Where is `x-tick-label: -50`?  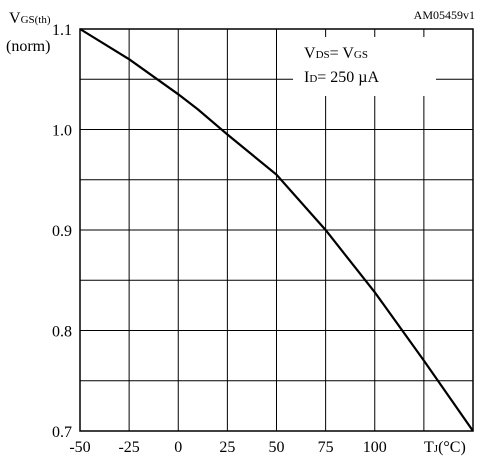
x-tick-label: -50 is located at coordinates (79, 447).